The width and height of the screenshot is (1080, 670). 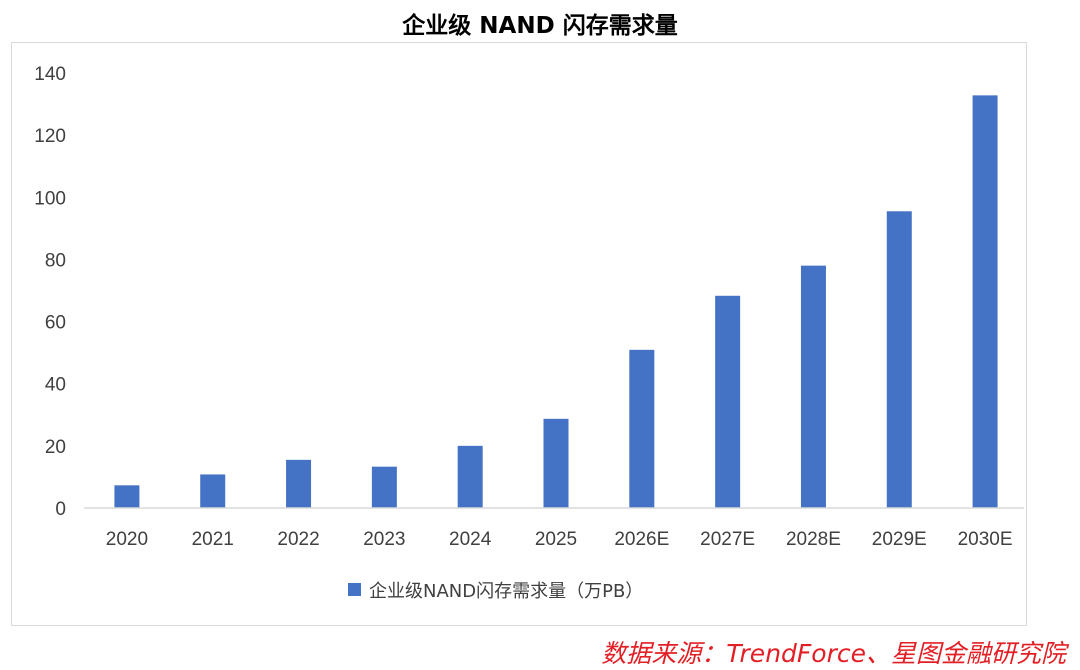 What do you see at coordinates (50, 292) in the screenshot?
I see `y-axis-labels: 0 20 40 60 80 100 120 140` at bounding box center [50, 292].